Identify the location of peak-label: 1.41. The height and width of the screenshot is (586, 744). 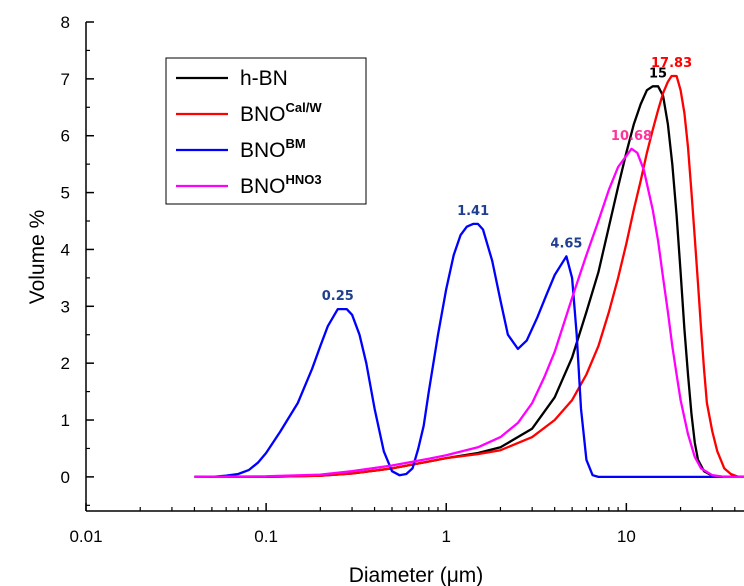
(473, 211).